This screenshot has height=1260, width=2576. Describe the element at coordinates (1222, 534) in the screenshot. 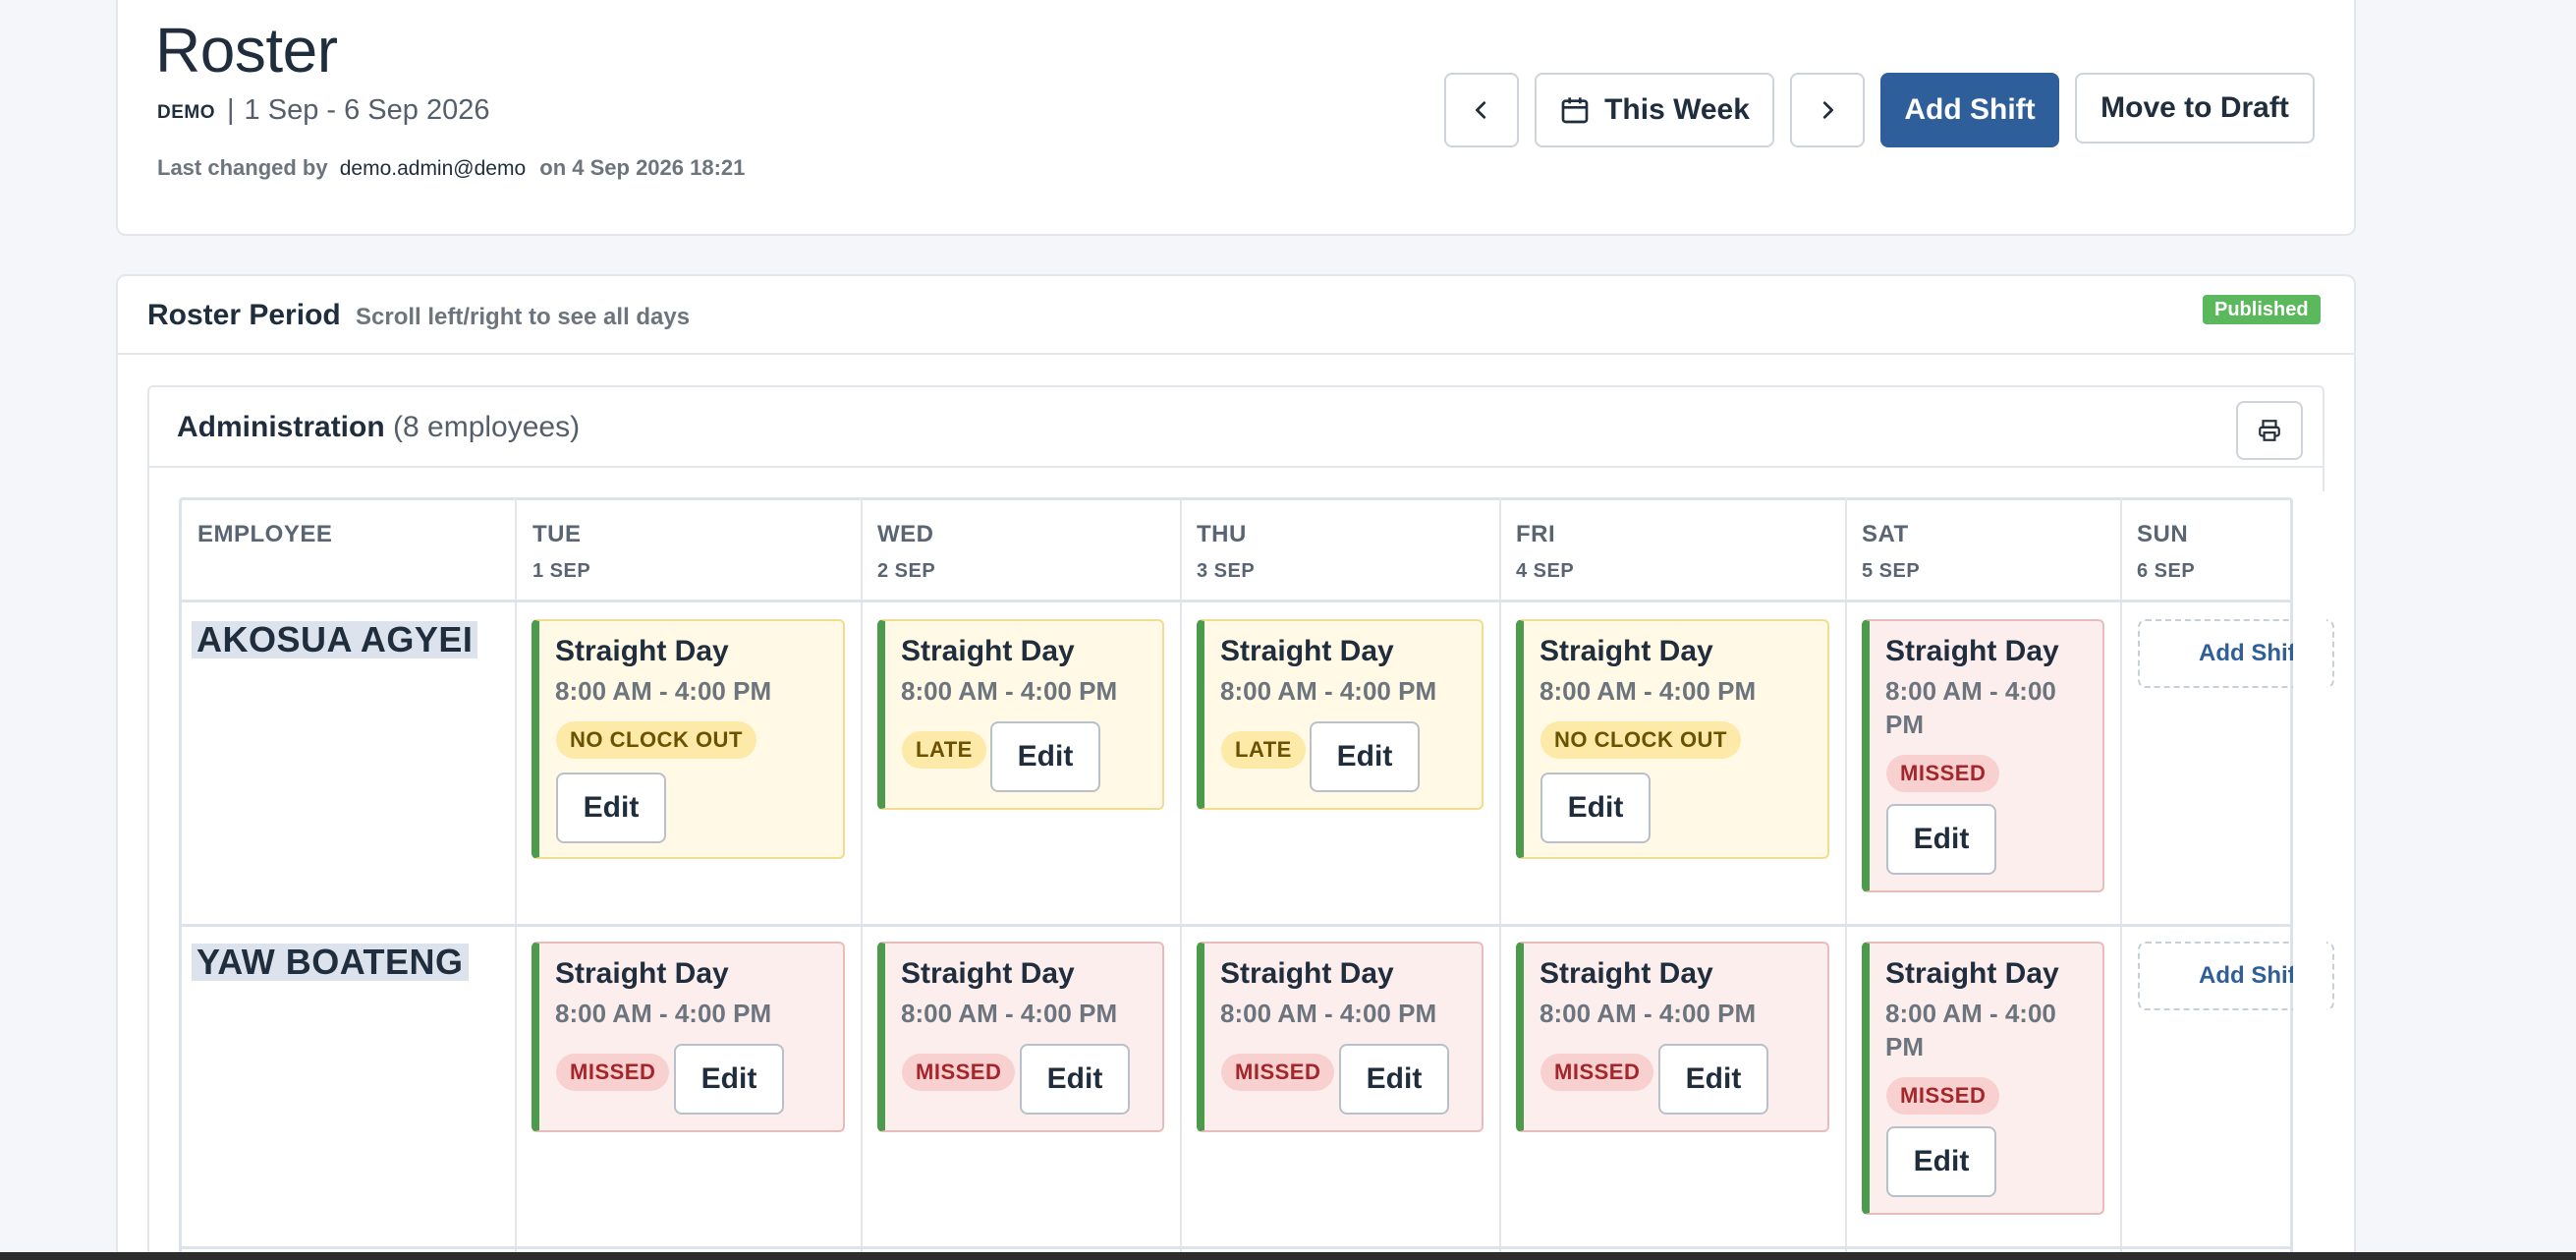

I see `day-label: THU` at that location.